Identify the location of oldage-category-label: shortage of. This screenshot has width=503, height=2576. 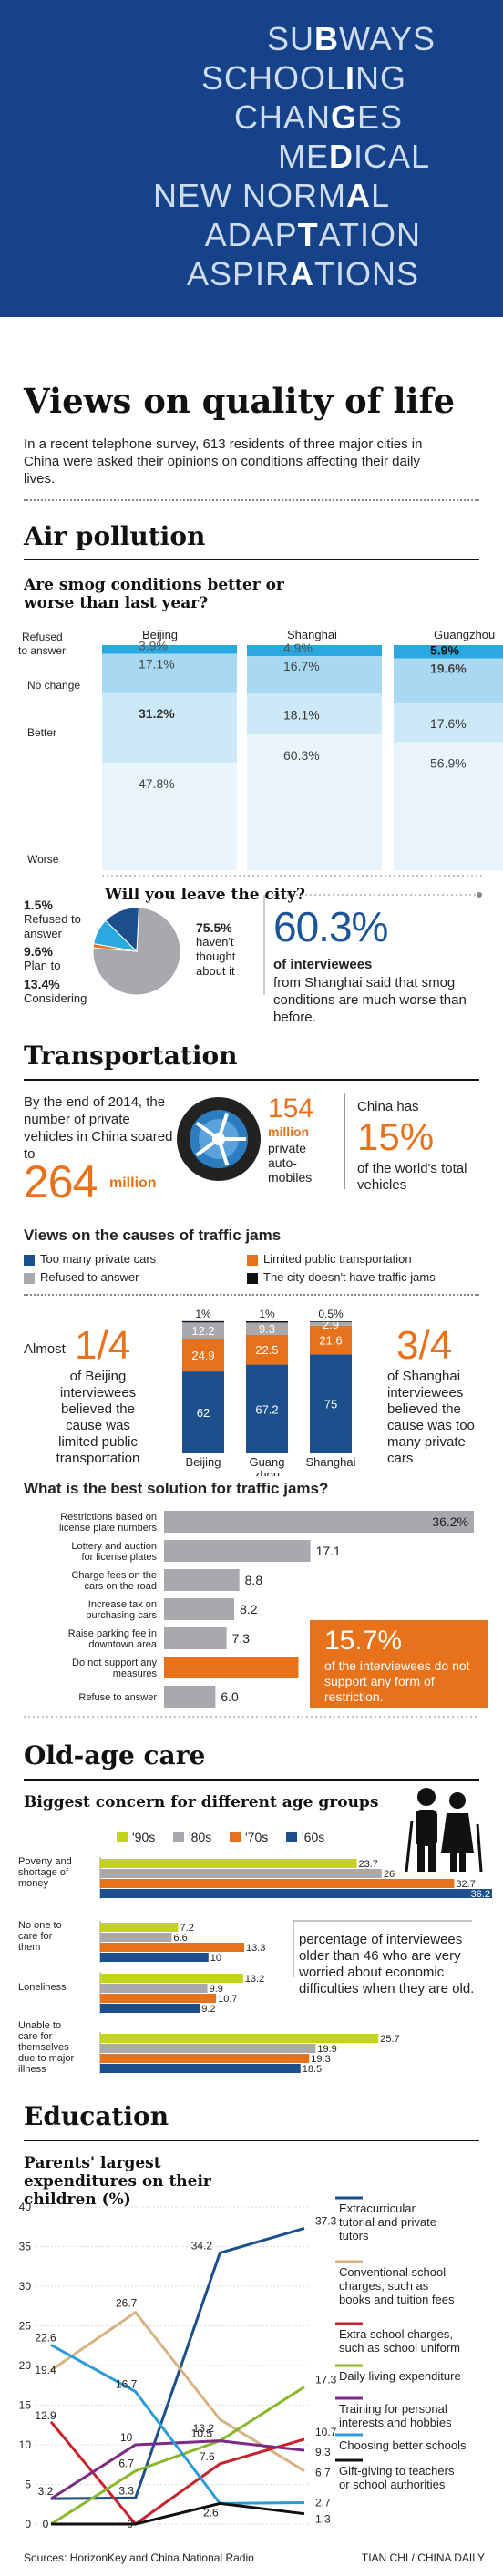
(43, 1872).